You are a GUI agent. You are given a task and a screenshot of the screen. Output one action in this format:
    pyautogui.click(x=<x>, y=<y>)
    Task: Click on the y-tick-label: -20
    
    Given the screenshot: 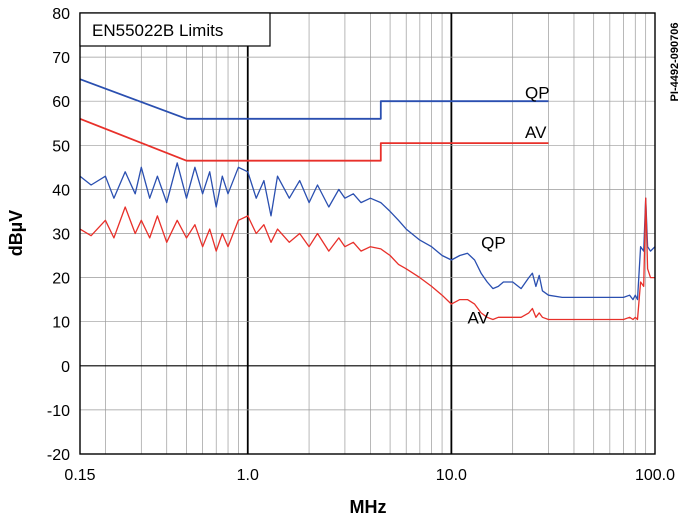 What is the action you would take?
    pyautogui.click(x=58, y=455)
    